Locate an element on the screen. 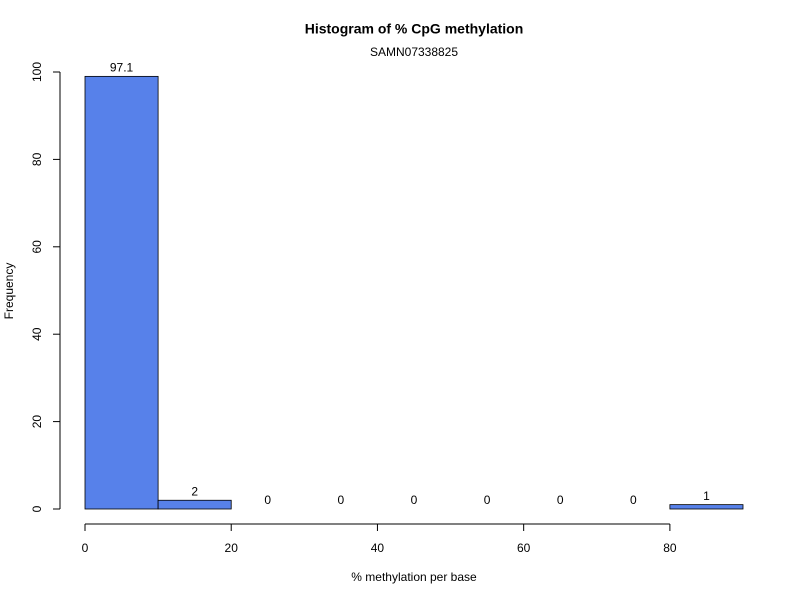 The height and width of the screenshot is (600, 800). x-tick-label: 80 is located at coordinates (670, 548).